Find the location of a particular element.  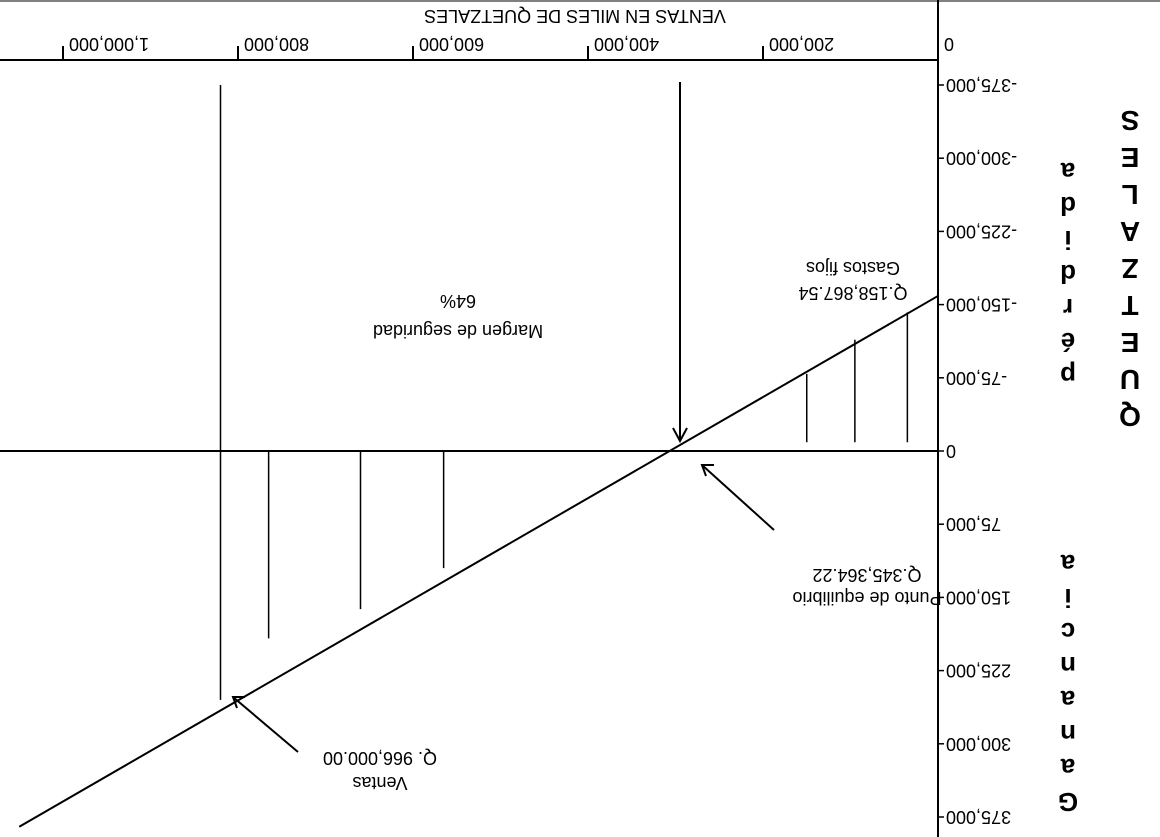

y-tick-label: 75,000 is located at coordinates (973, 524).